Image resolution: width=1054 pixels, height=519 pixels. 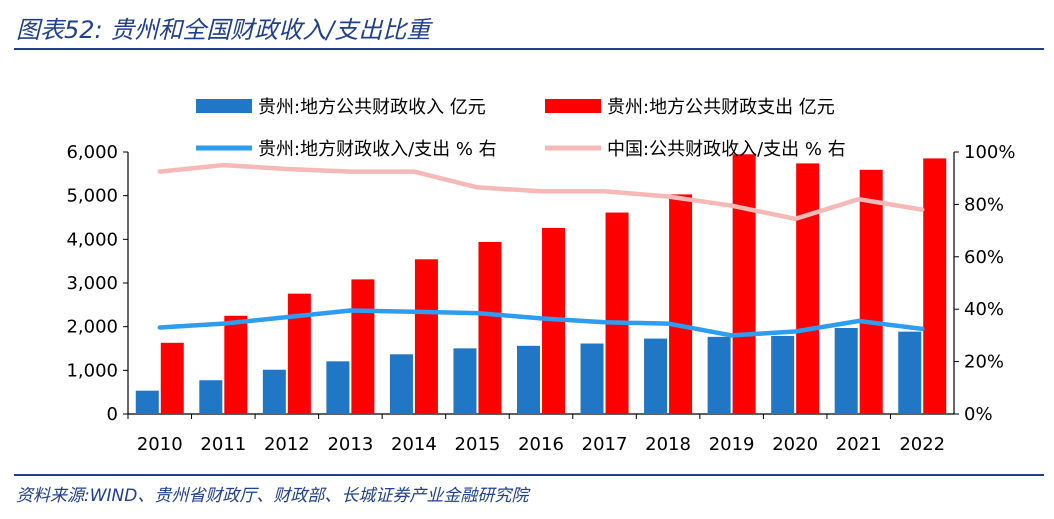 What do you see at coordinates (350, 444) in the screenshot?
I see `x-tick-label: 2013` at bounding box center [350, 444].